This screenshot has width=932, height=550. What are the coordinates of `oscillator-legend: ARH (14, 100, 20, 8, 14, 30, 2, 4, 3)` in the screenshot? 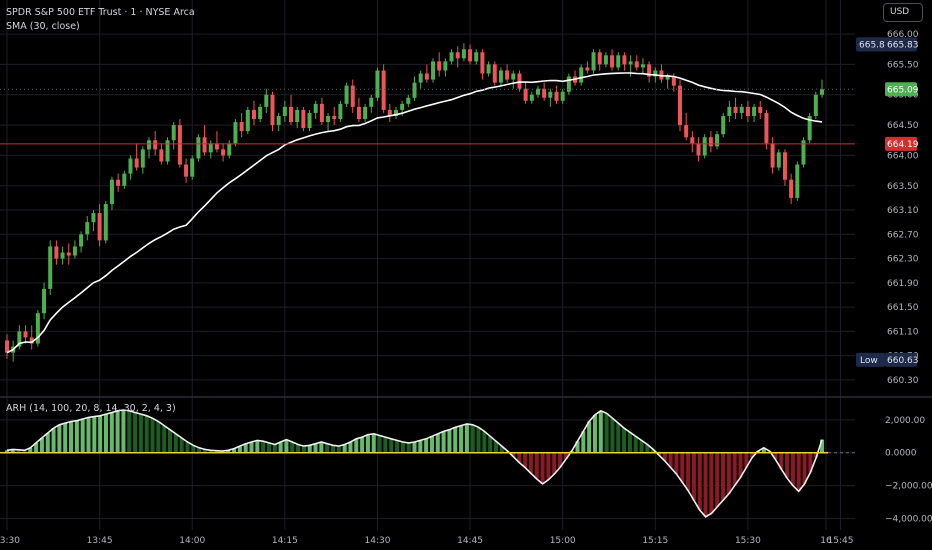 It's located at (91, 408).